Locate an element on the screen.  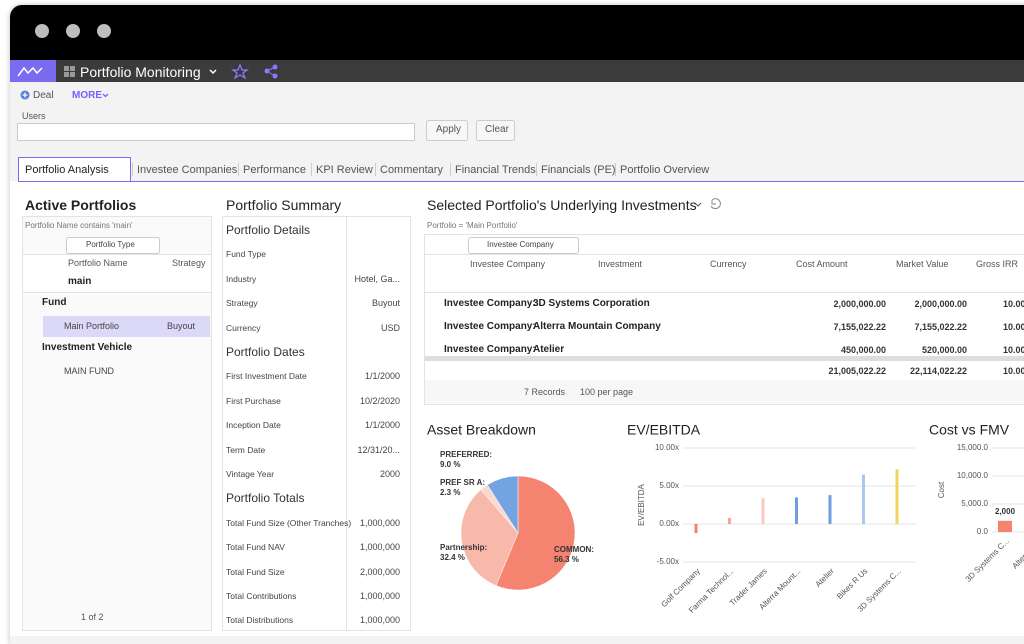
field-label: Total Distributions is located at coordinates (260, 620).